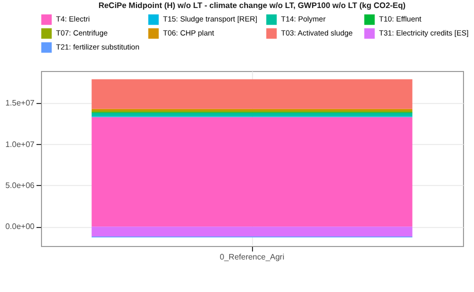 This screenshot has height=292, width=474. I want to click on chart-title: ReCiPe Midpoint (H) w/o LT - climate change w/o LT, GWP100 w/o LT (kg CO2-Eq), so click(252, 5).